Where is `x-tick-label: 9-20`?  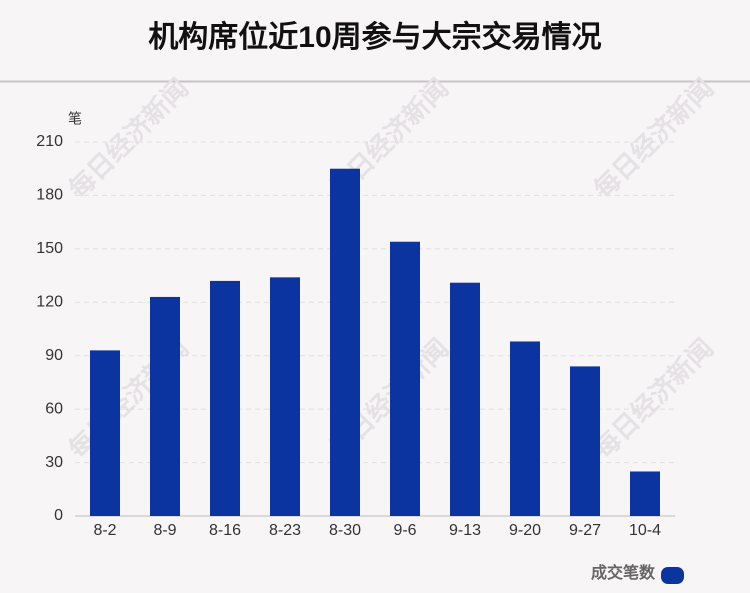 x-tick-label: 9-20 is located at coordinates (525, 530).